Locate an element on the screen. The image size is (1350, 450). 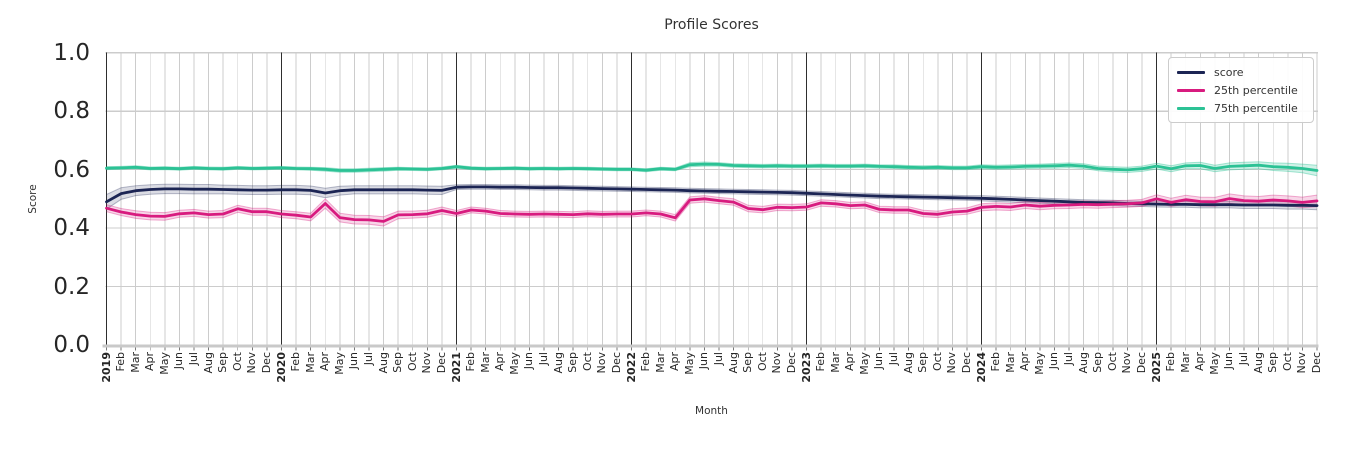
legend-entry: score is located at coordinates (1241, 72).